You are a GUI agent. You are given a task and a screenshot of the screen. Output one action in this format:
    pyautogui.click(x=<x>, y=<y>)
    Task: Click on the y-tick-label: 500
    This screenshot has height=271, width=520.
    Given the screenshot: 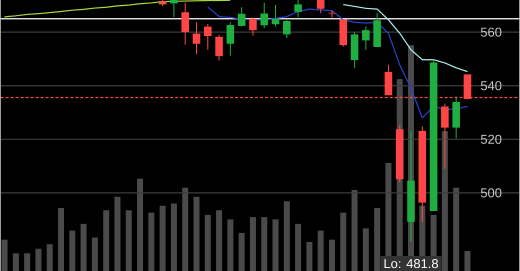 What is the action you would take?
    pyautogui.click(x=491, y=193)
    